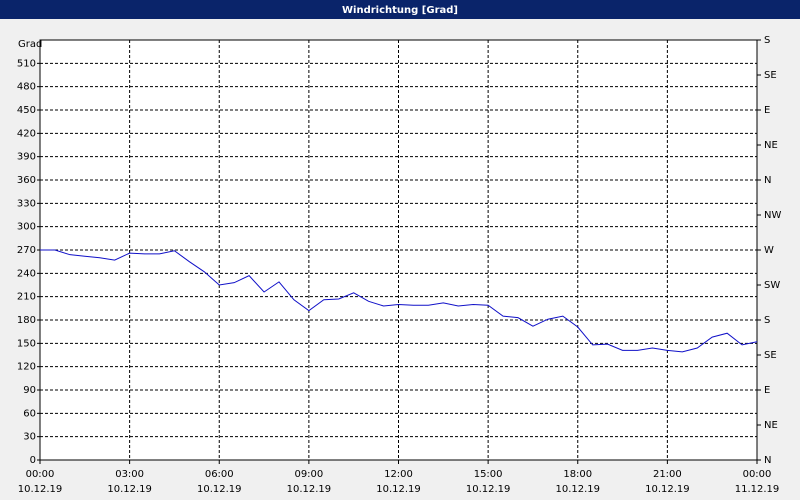  I want to click on y-tick-label: 150, so click(26, 343).